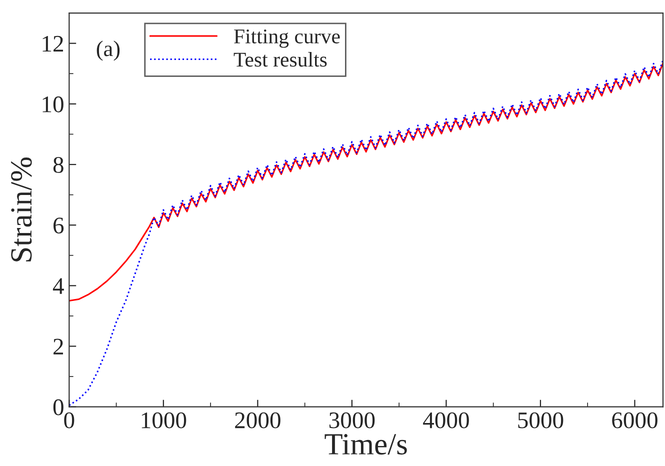 The width and height of the screenshot is (665, 466). Describe the element at coordinates (365, 444) in the screenshot. I see `x-axis-title: Time/s` at that location.